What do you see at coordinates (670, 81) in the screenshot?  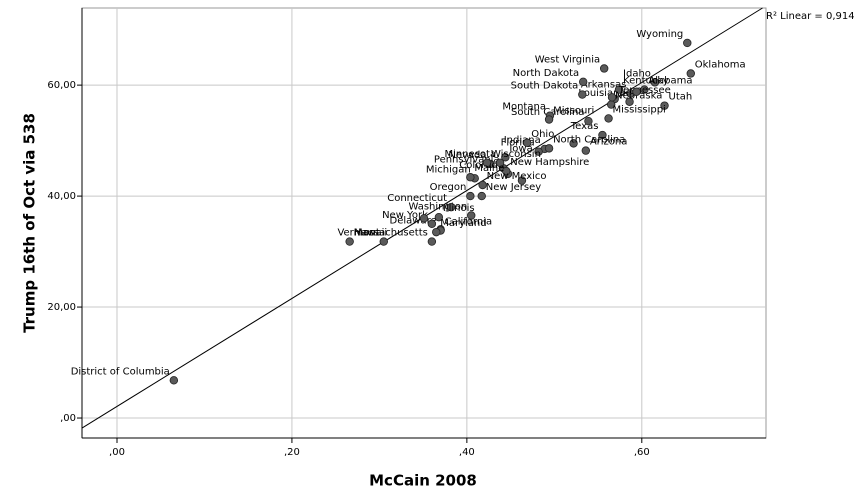 I see `point-label: Alabama` at bounding box center [670, 81].